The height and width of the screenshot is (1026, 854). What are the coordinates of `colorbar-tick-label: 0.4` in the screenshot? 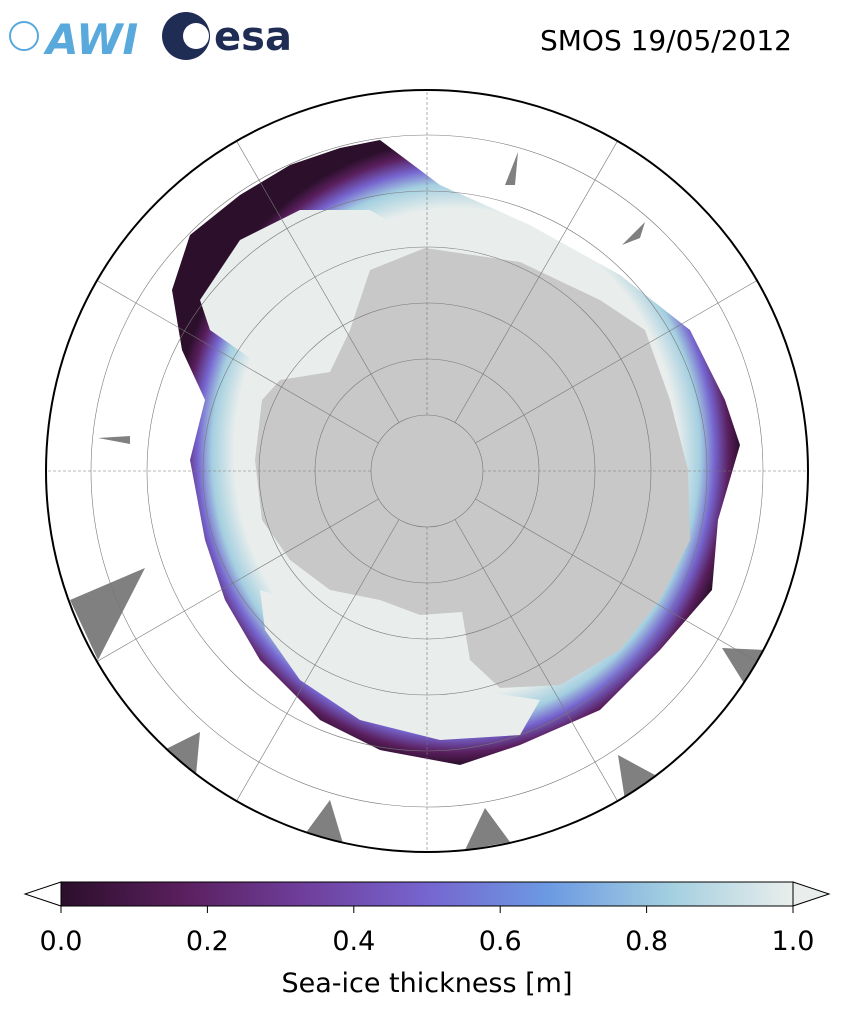 It's located at (353, 941).